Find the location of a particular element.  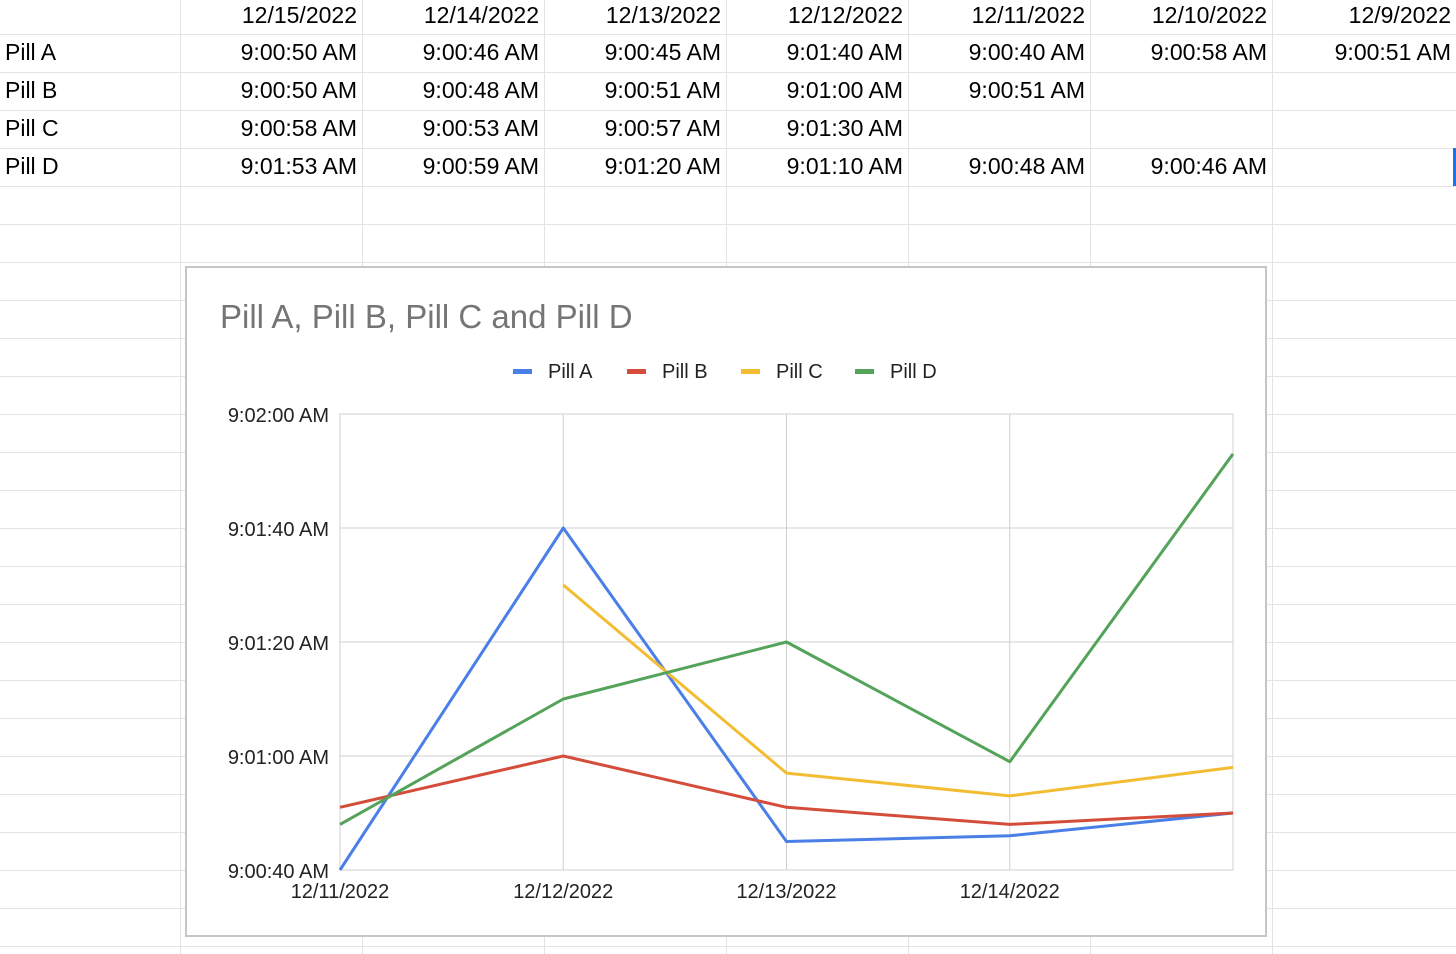

row-label-cell: Pill C is located at coordinates (32, 128).